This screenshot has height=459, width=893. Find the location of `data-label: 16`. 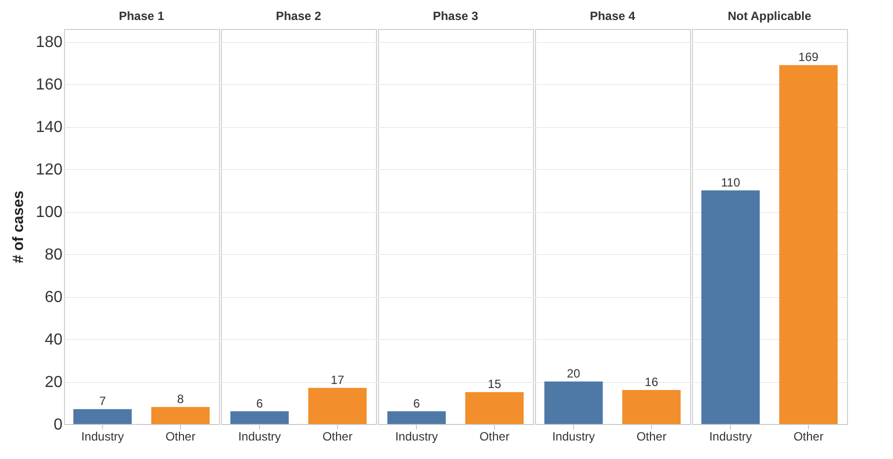

data-label: 16 is located at coordinates (651, 382).